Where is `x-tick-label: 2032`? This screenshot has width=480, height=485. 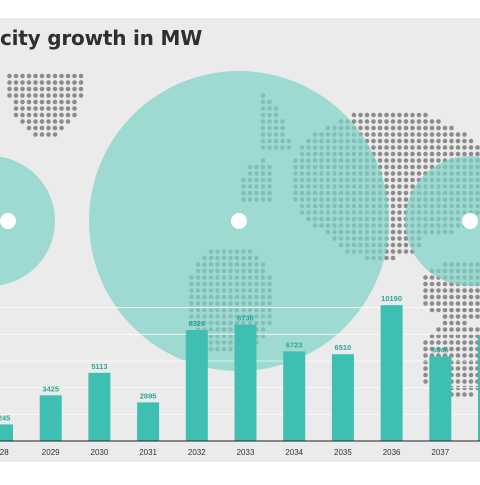 x-tick-label: 2032 is located at coordinates (197, 452).